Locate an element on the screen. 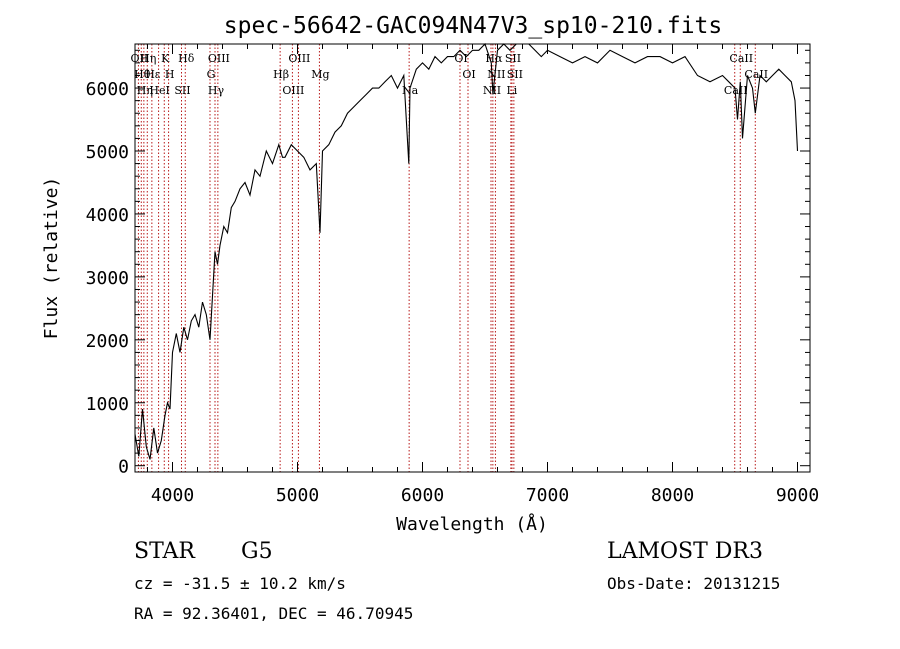 This screenshot has height=649, width=900. observation-date: Obs-Date: 20131215 is located at coordinates (694, 583).